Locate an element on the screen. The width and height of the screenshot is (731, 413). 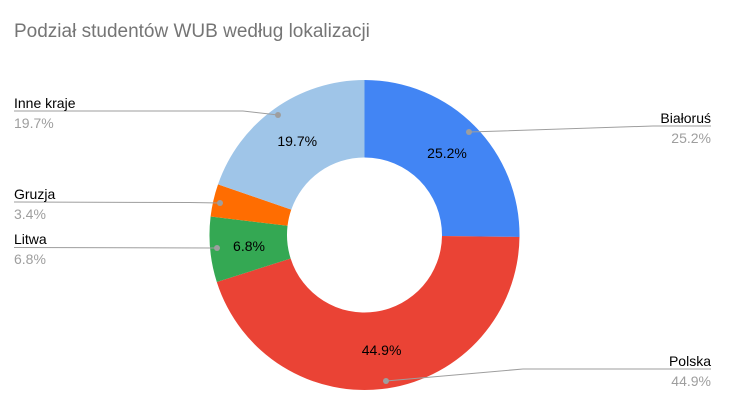
callout-line-bialorus is located at coordinates (589, 129).